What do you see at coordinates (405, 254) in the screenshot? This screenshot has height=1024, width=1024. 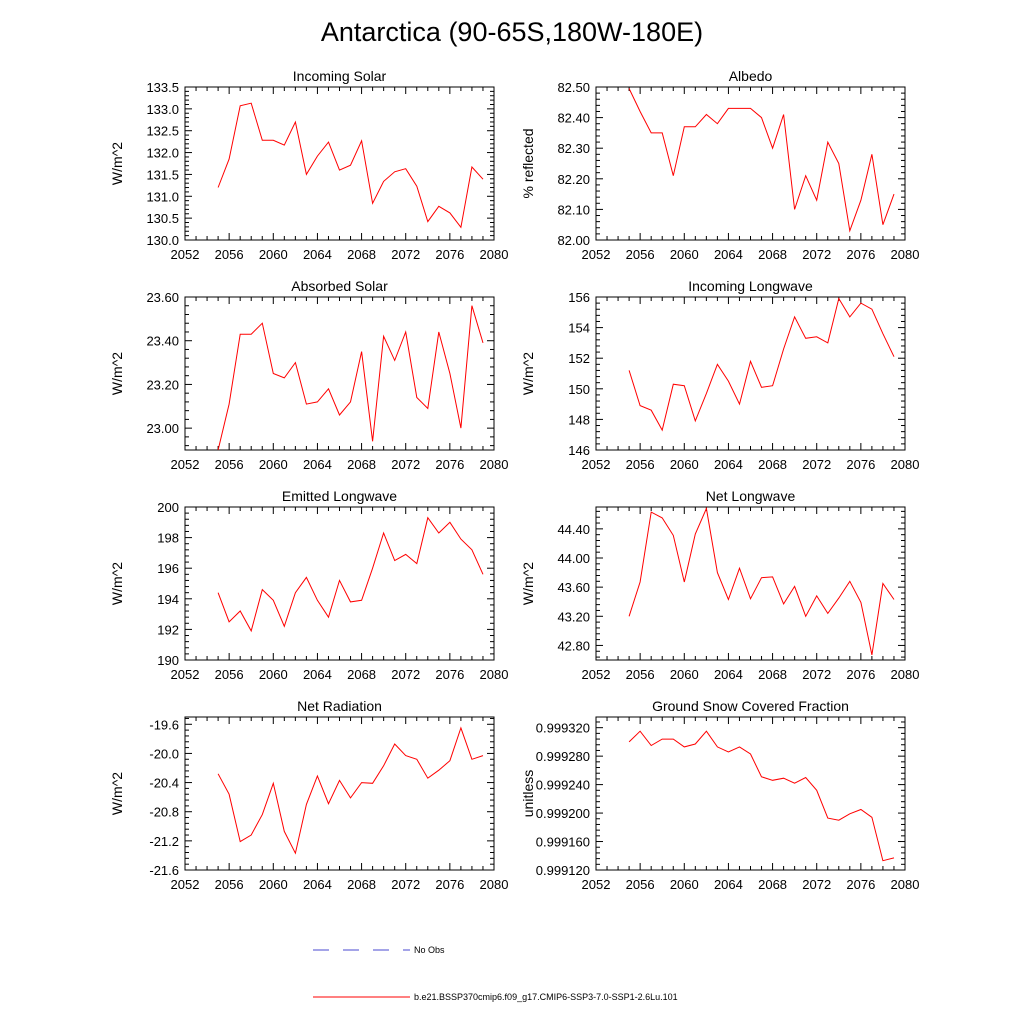 I see `x-tick-label: 2072` at bounding box center [405, 254].